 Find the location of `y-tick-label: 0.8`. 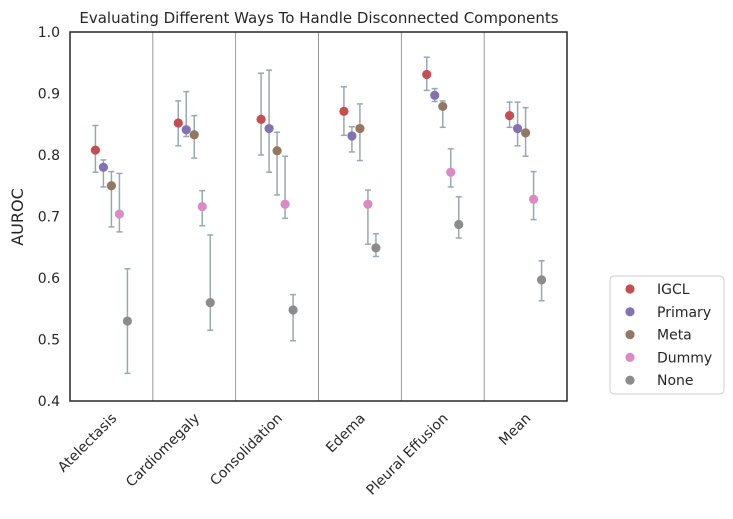

y-tick-label: 0.8 is located at coordinates (49, 156).